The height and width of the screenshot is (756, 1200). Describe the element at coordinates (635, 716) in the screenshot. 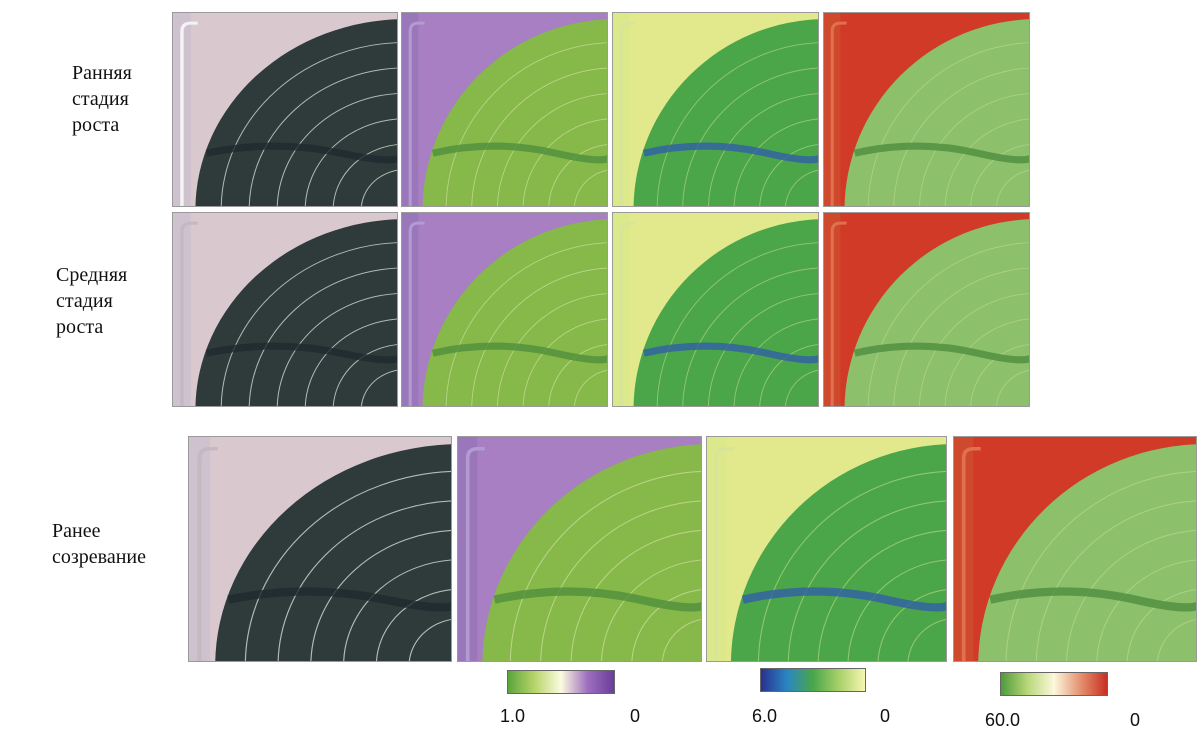

I see `colorbar-ndvi-min-label: 0` at that location.